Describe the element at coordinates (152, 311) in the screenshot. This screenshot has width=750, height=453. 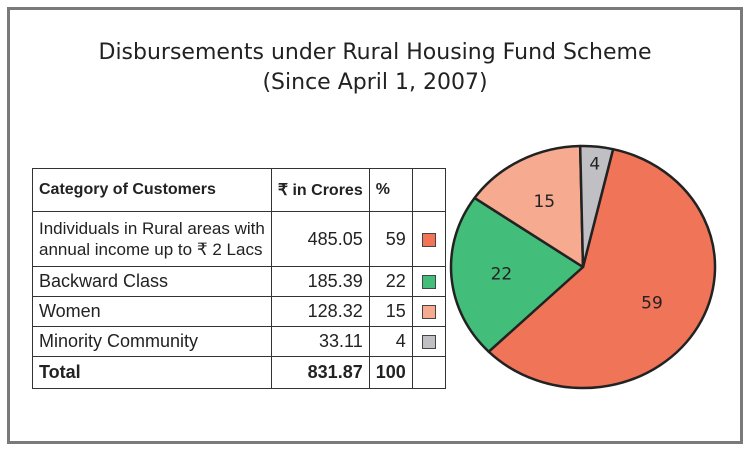
I see `row-category: Women` at that location.